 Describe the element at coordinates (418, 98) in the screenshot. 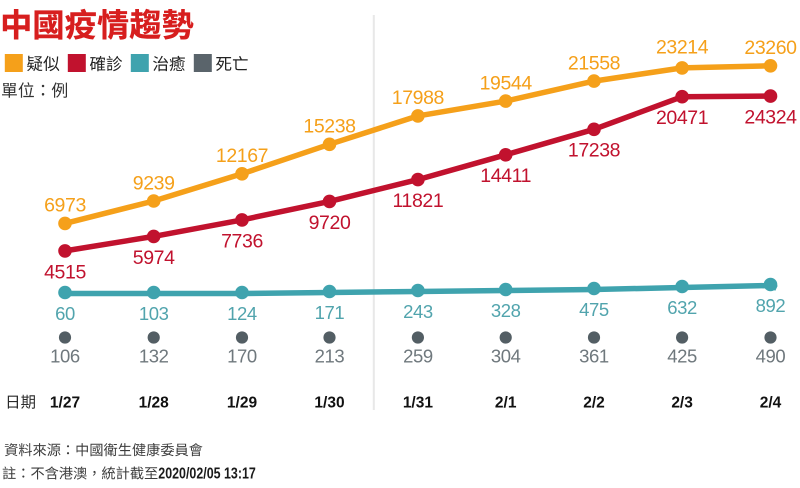

I see `svg-text: 17988` at that location.